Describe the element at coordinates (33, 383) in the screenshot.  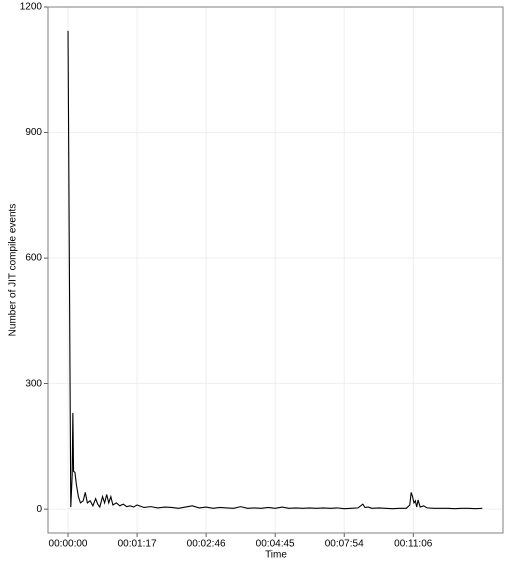
I see `y-tick-label: 300` at that location.